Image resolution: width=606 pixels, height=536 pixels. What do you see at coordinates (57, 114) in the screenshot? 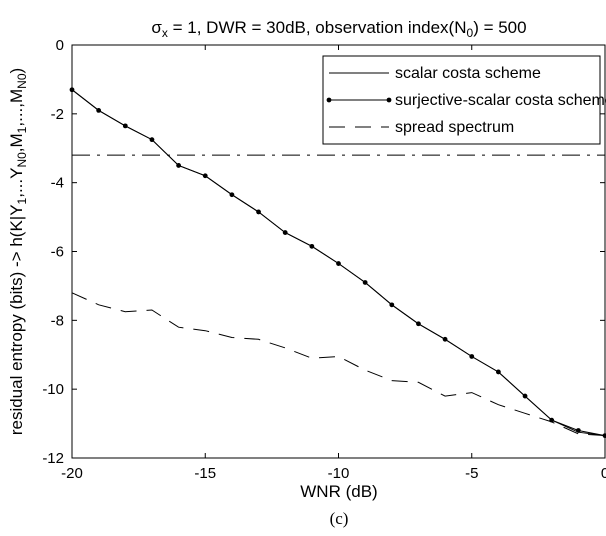
I see `y-tick-label: -2` at bounding box center [57, 114].